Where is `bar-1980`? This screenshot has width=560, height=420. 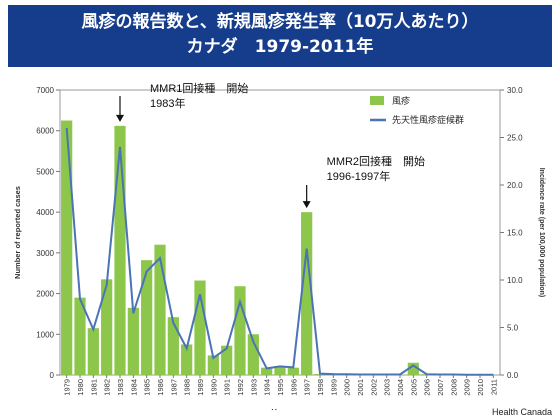 bar-1980 is located at coordinates (80, 336).